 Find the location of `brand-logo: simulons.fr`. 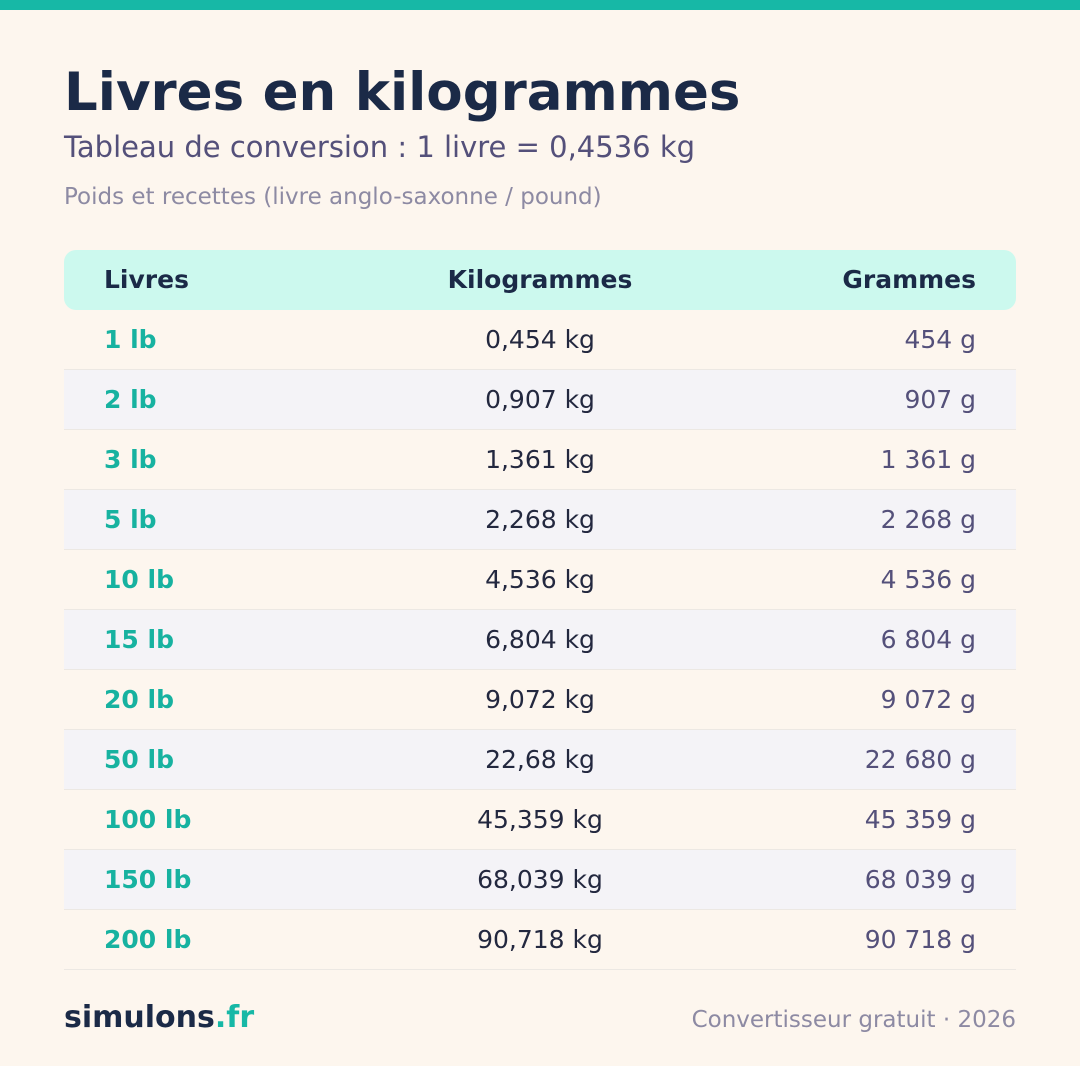

brand-logo: simulons.fr is located at coordinates (159, 1018).